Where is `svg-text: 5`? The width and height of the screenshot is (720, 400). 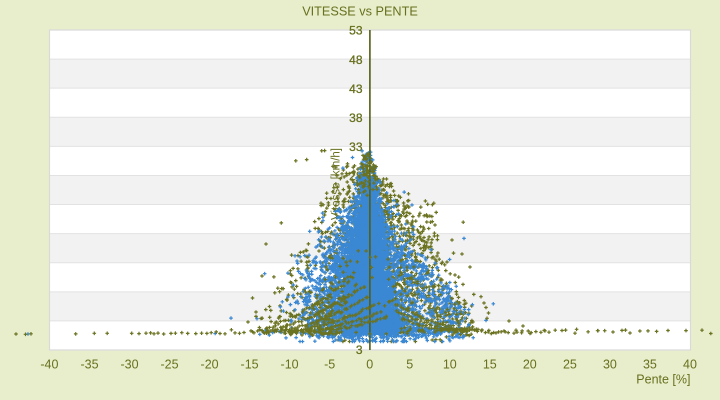 svg-text: 5 is located at coordinates (409, 365).